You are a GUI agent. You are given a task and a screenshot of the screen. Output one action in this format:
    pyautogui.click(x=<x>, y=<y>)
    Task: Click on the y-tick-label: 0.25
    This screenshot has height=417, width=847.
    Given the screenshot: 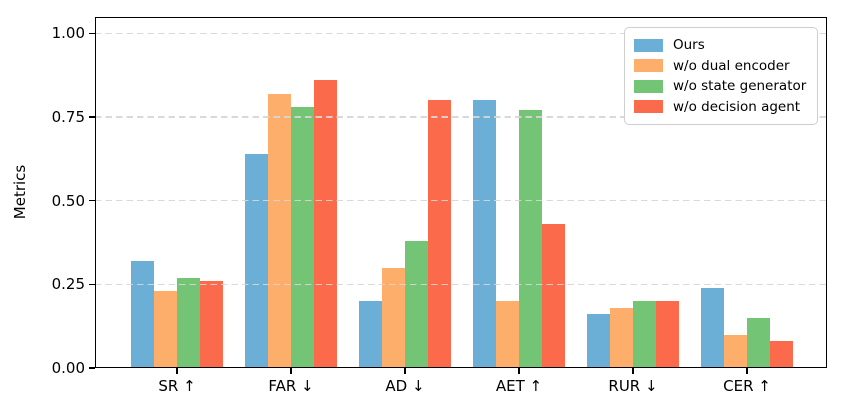 What is the action you would take?
    pyautogui.click(x=68, y=284)
    